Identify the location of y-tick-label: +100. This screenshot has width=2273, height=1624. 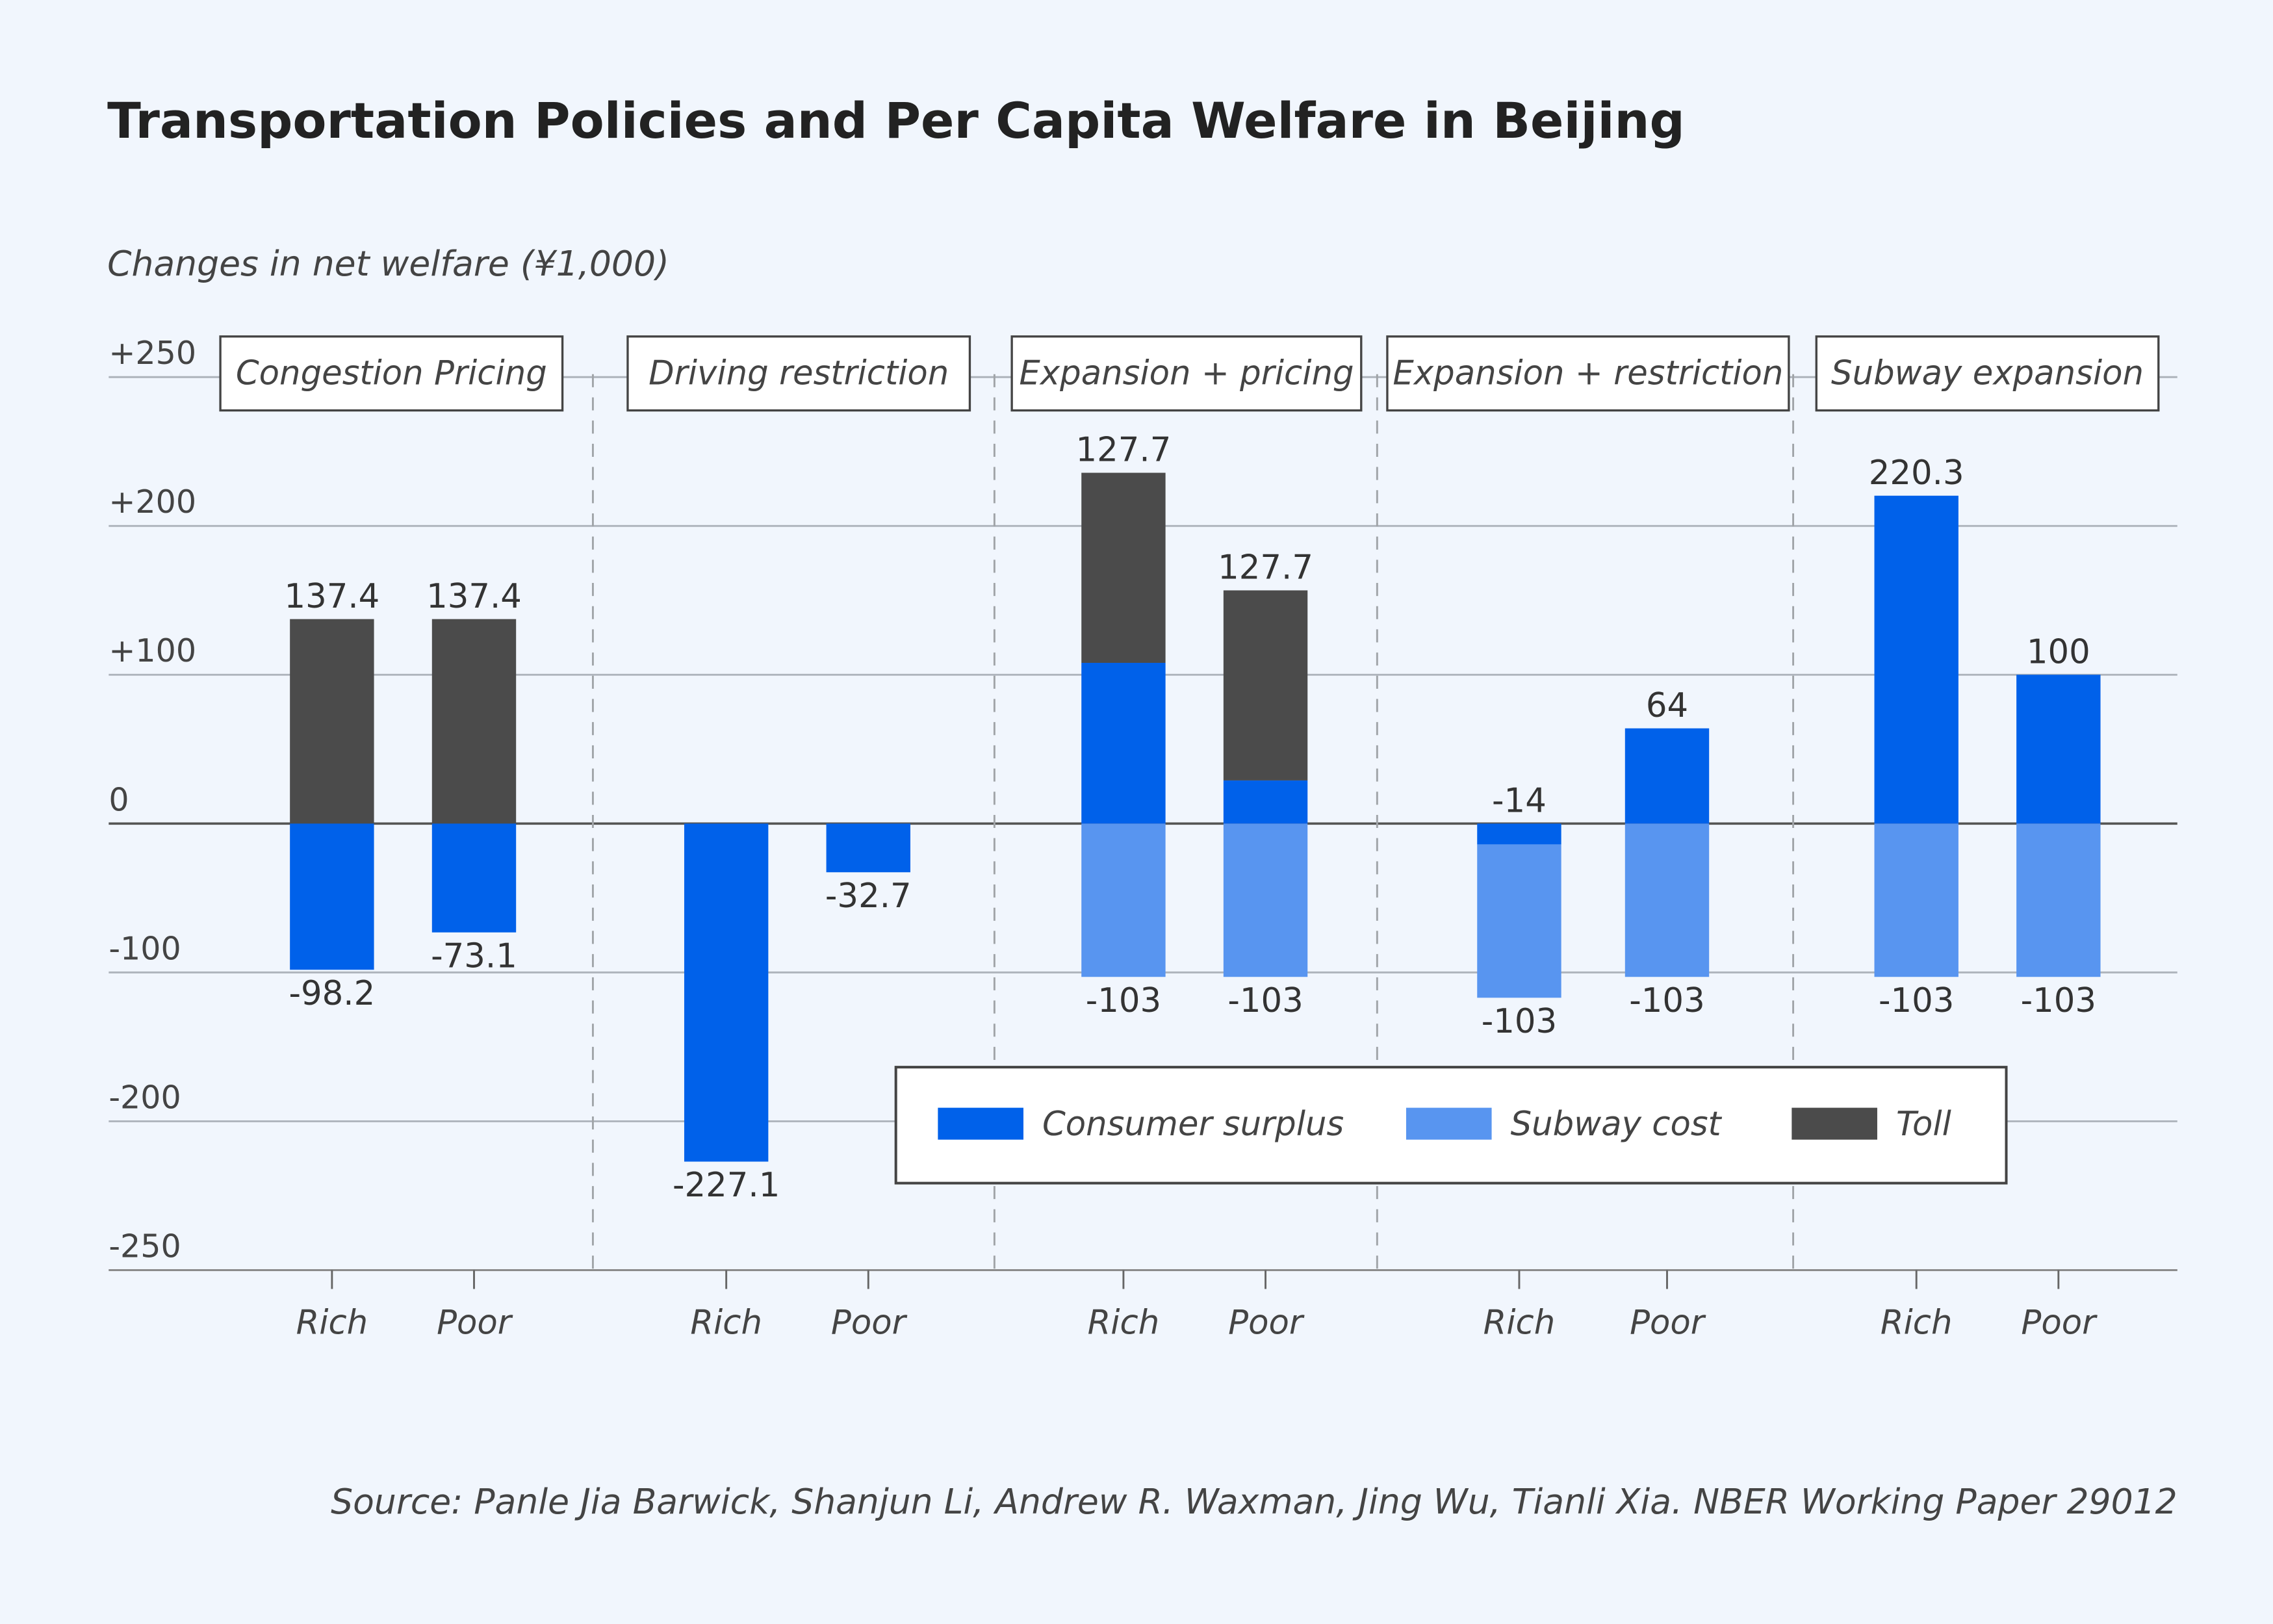
(152, 650).